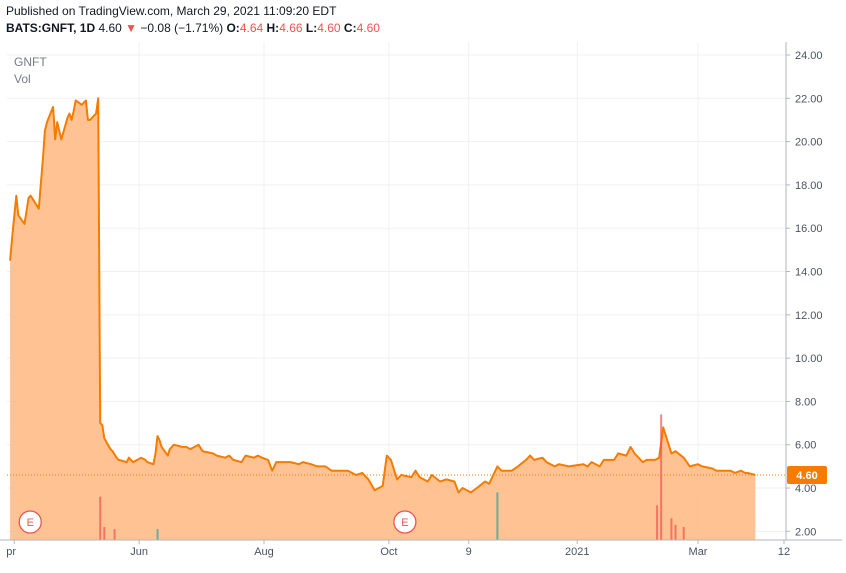  What do you see at coordinates (22, 79) in the screenshot?
I see `legend-volume: Vol` at bounding box center [22, 79].